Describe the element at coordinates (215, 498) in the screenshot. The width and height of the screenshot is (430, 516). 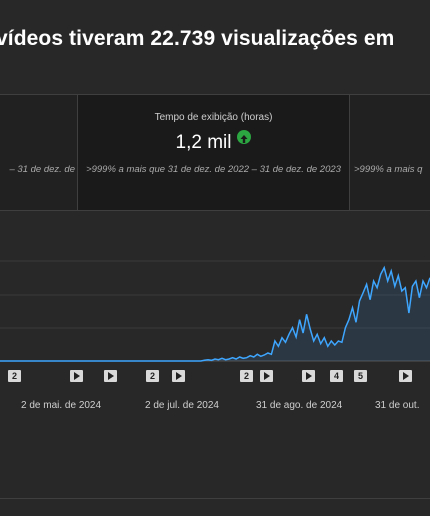
I see `footer-divider` at that location.